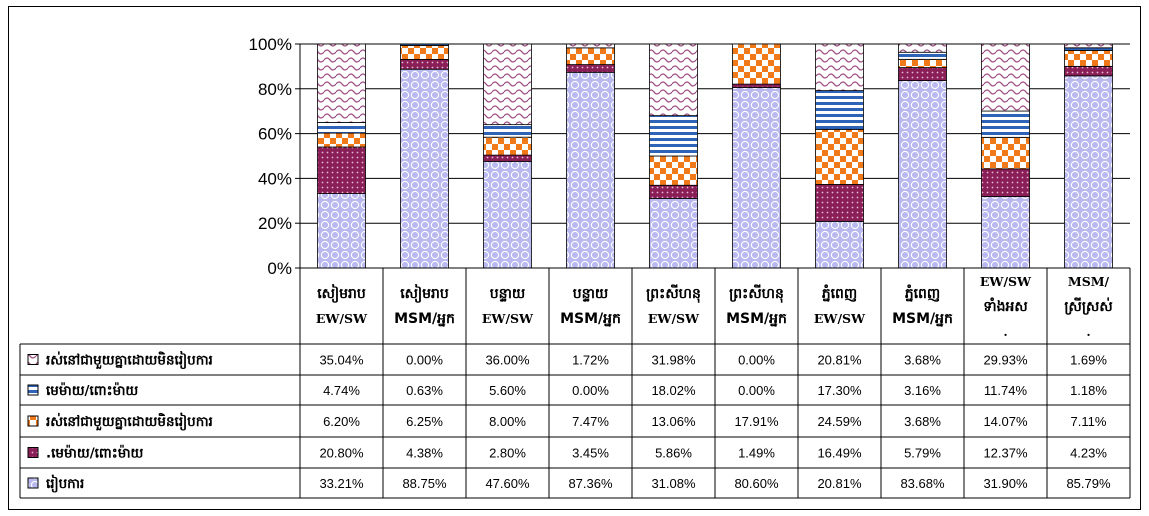 The width and height of the screenshot is (1149, 516). Describe the element at coordinates (341, 483) in the screenshot. I see `data-label: 33.21%` at that location.